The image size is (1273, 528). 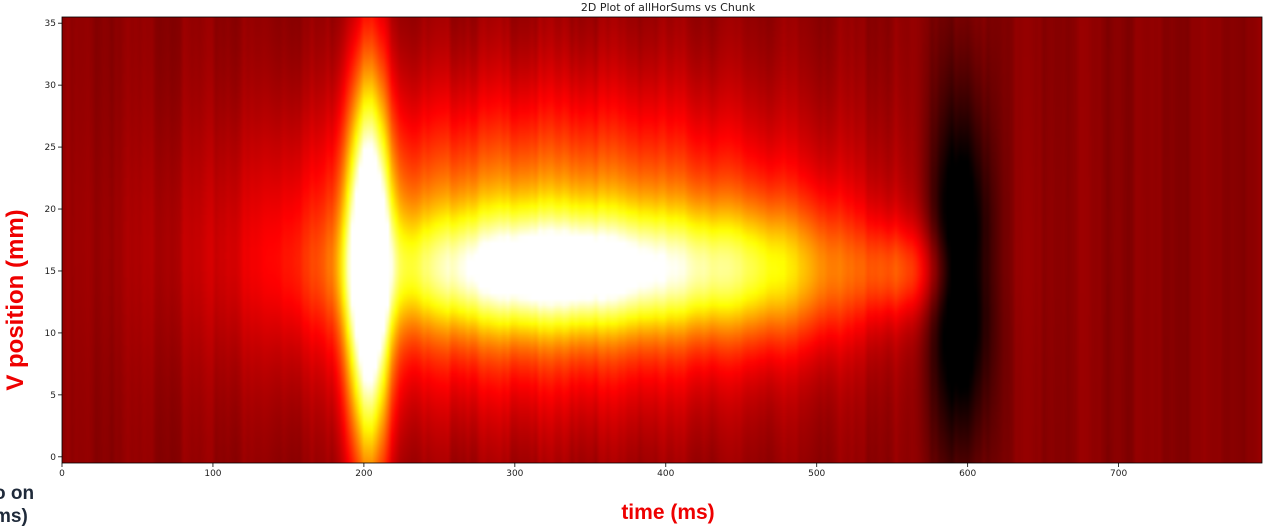 What do you see at coordinates (15, 299) in the screenshot?
I see `y-axis-label: V position (mm)` at bounding box center [15, 299].